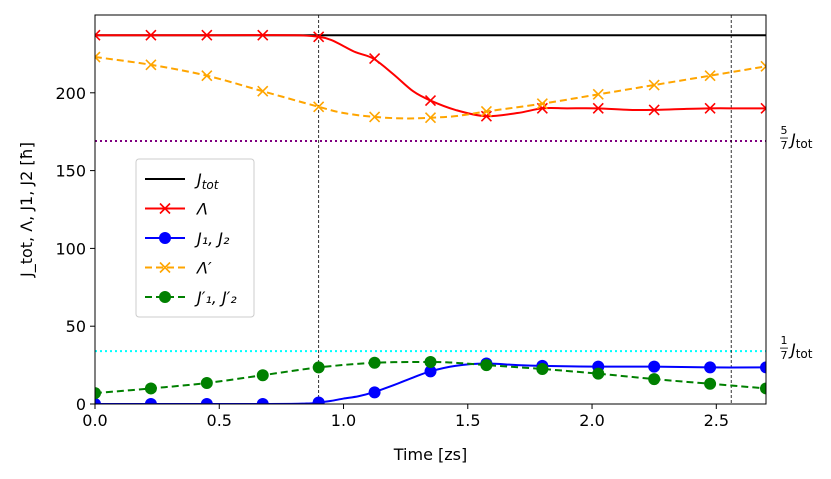 The image size is (831, 479). What do you see at coordinates (94, 420) in the screenshot?
I see `x-tick-label: 0.0` at bounding box center [94, 420].